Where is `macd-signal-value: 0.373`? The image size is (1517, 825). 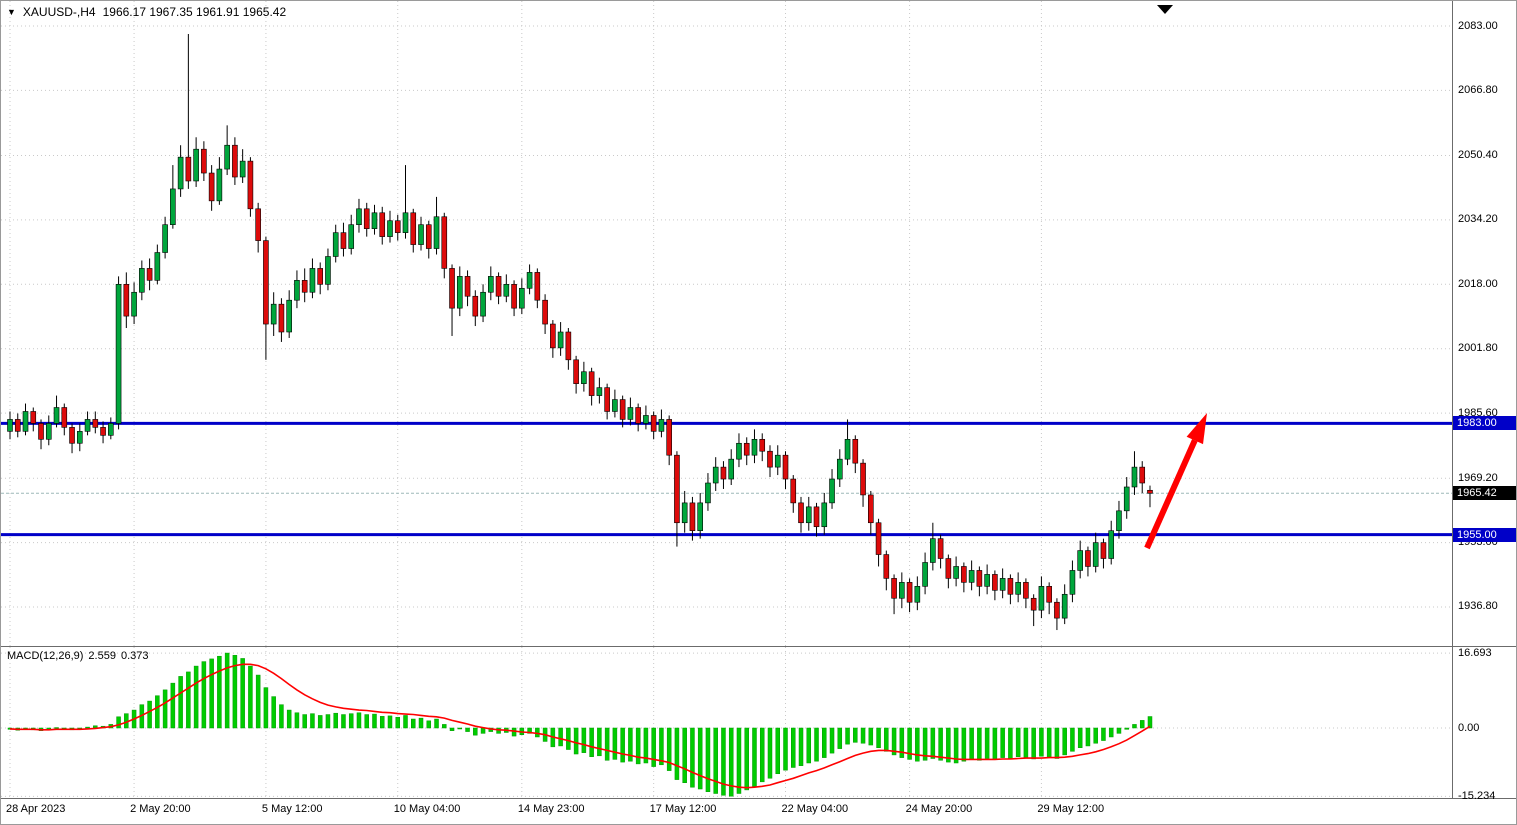
macd-signal-value: 0.373 is located at coordinates (134, 656).